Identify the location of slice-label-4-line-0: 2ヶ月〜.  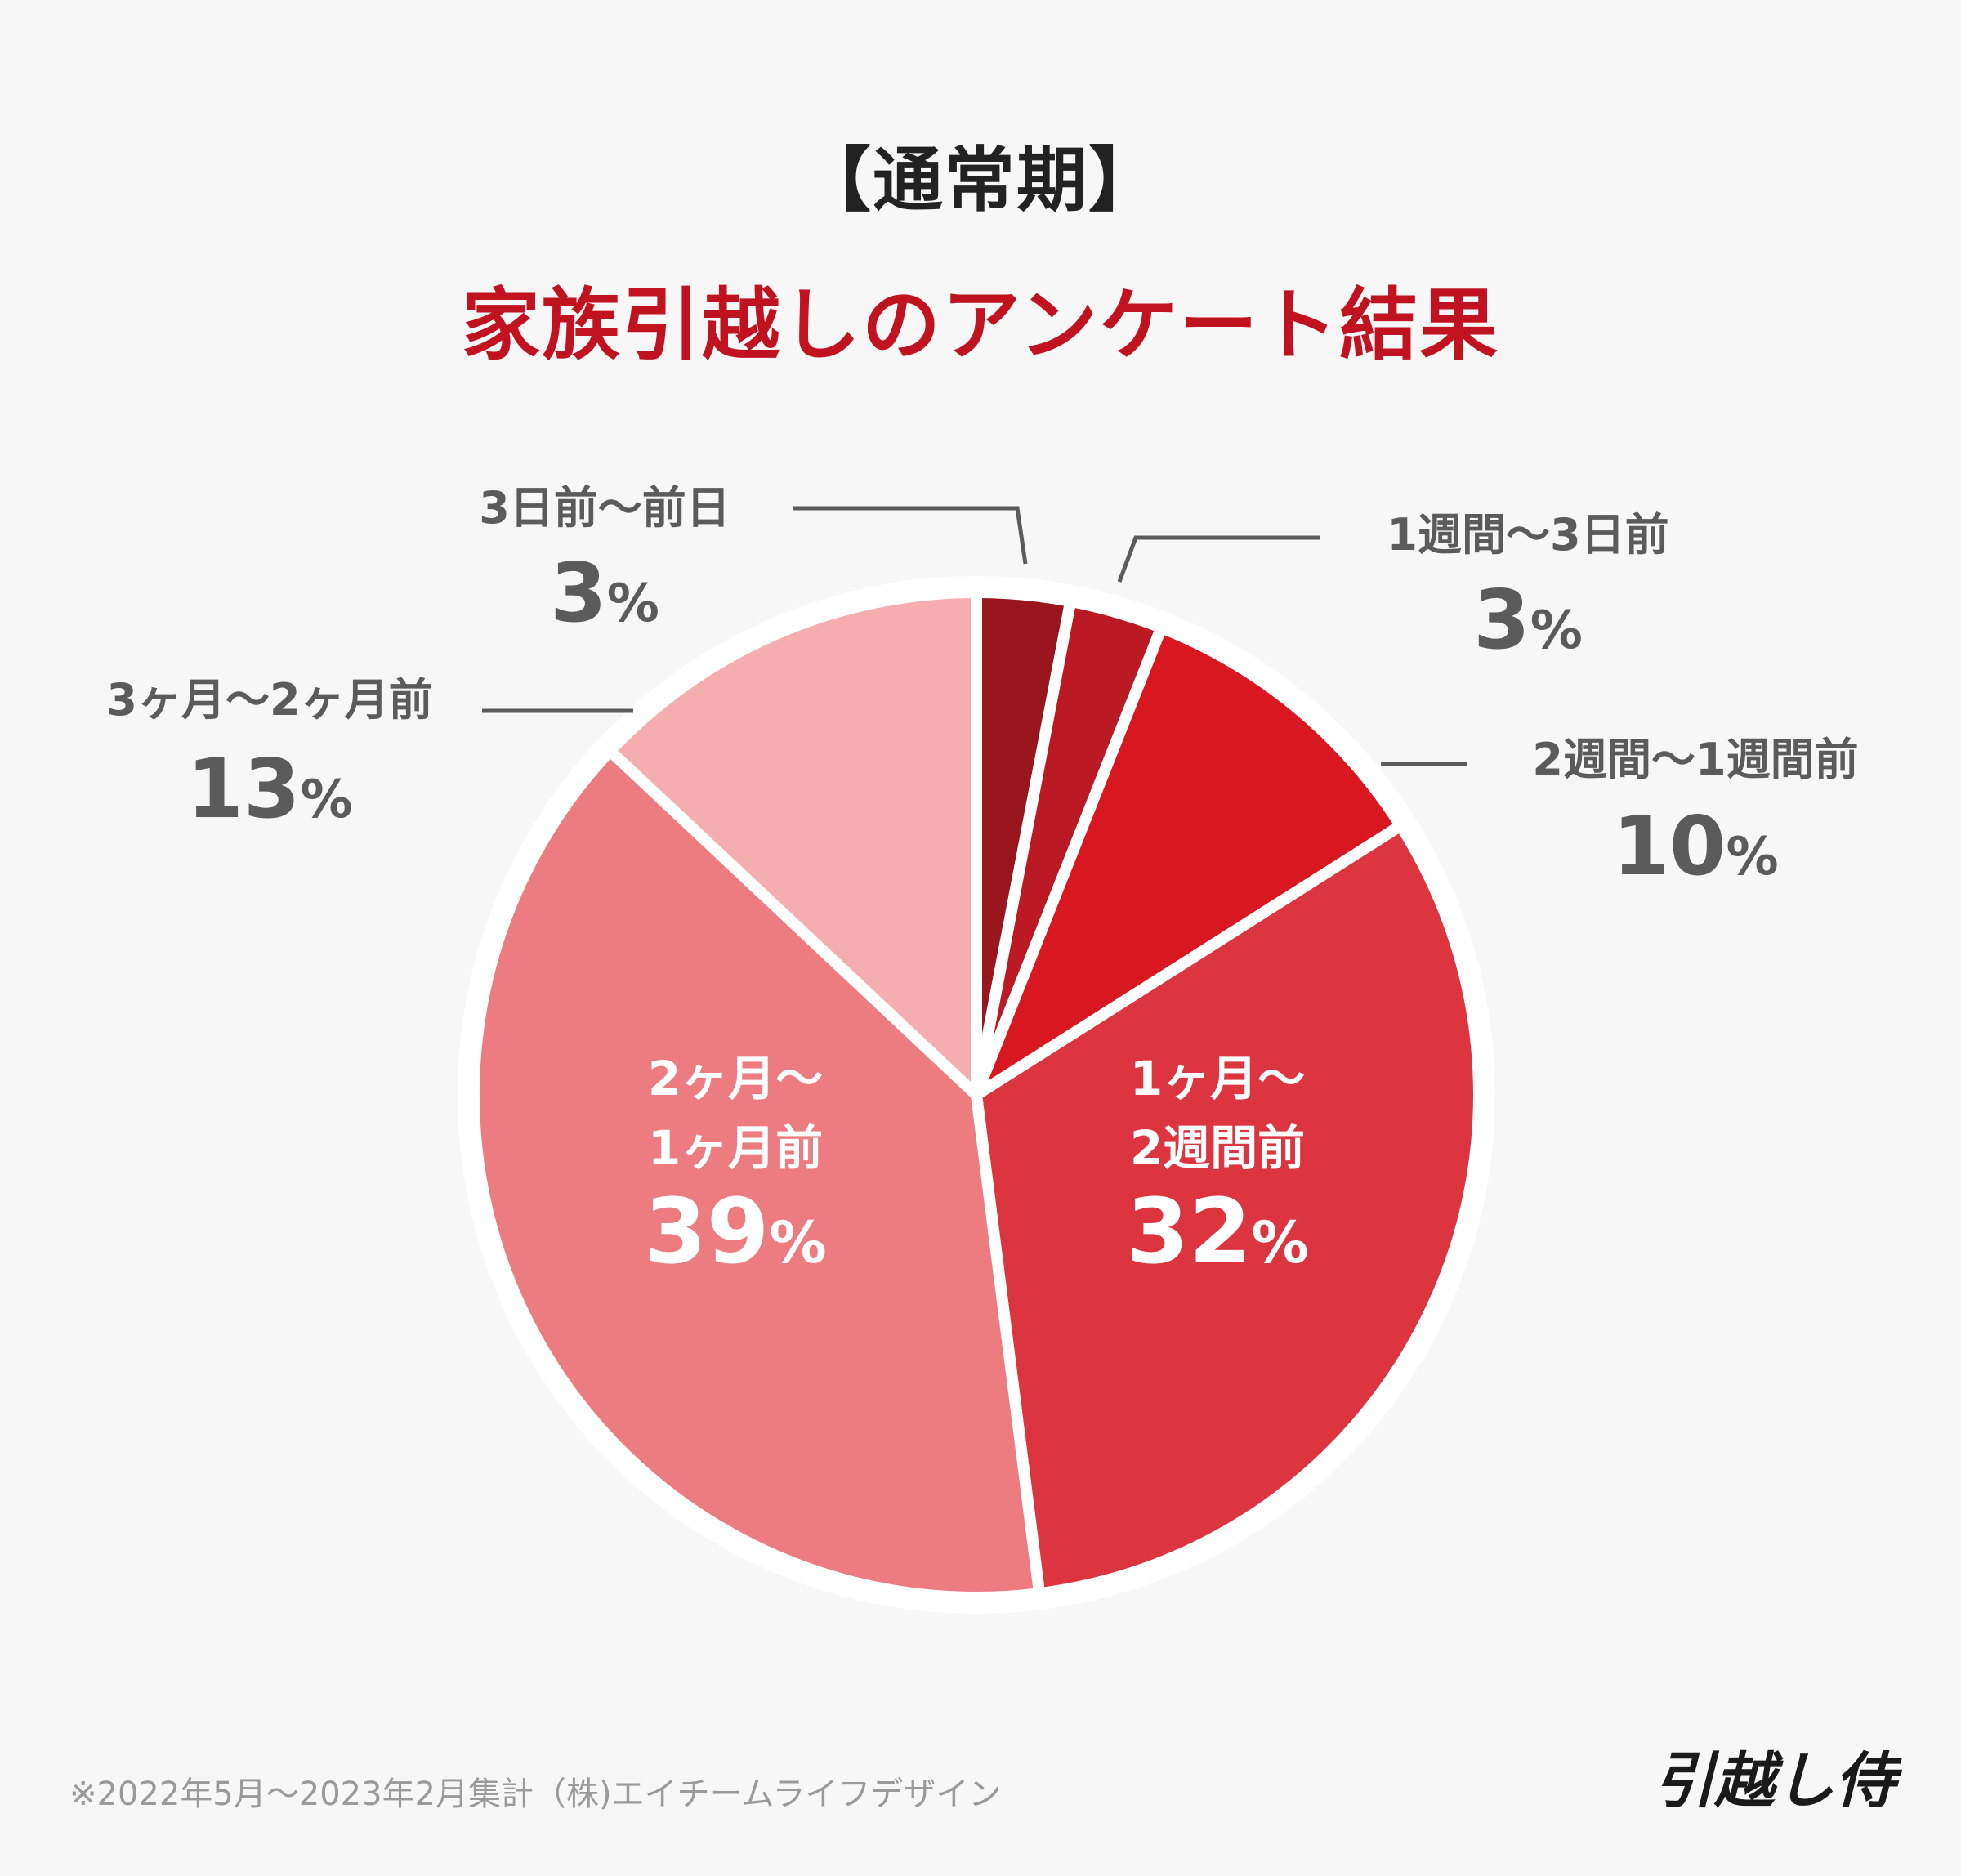
(736, 1078).